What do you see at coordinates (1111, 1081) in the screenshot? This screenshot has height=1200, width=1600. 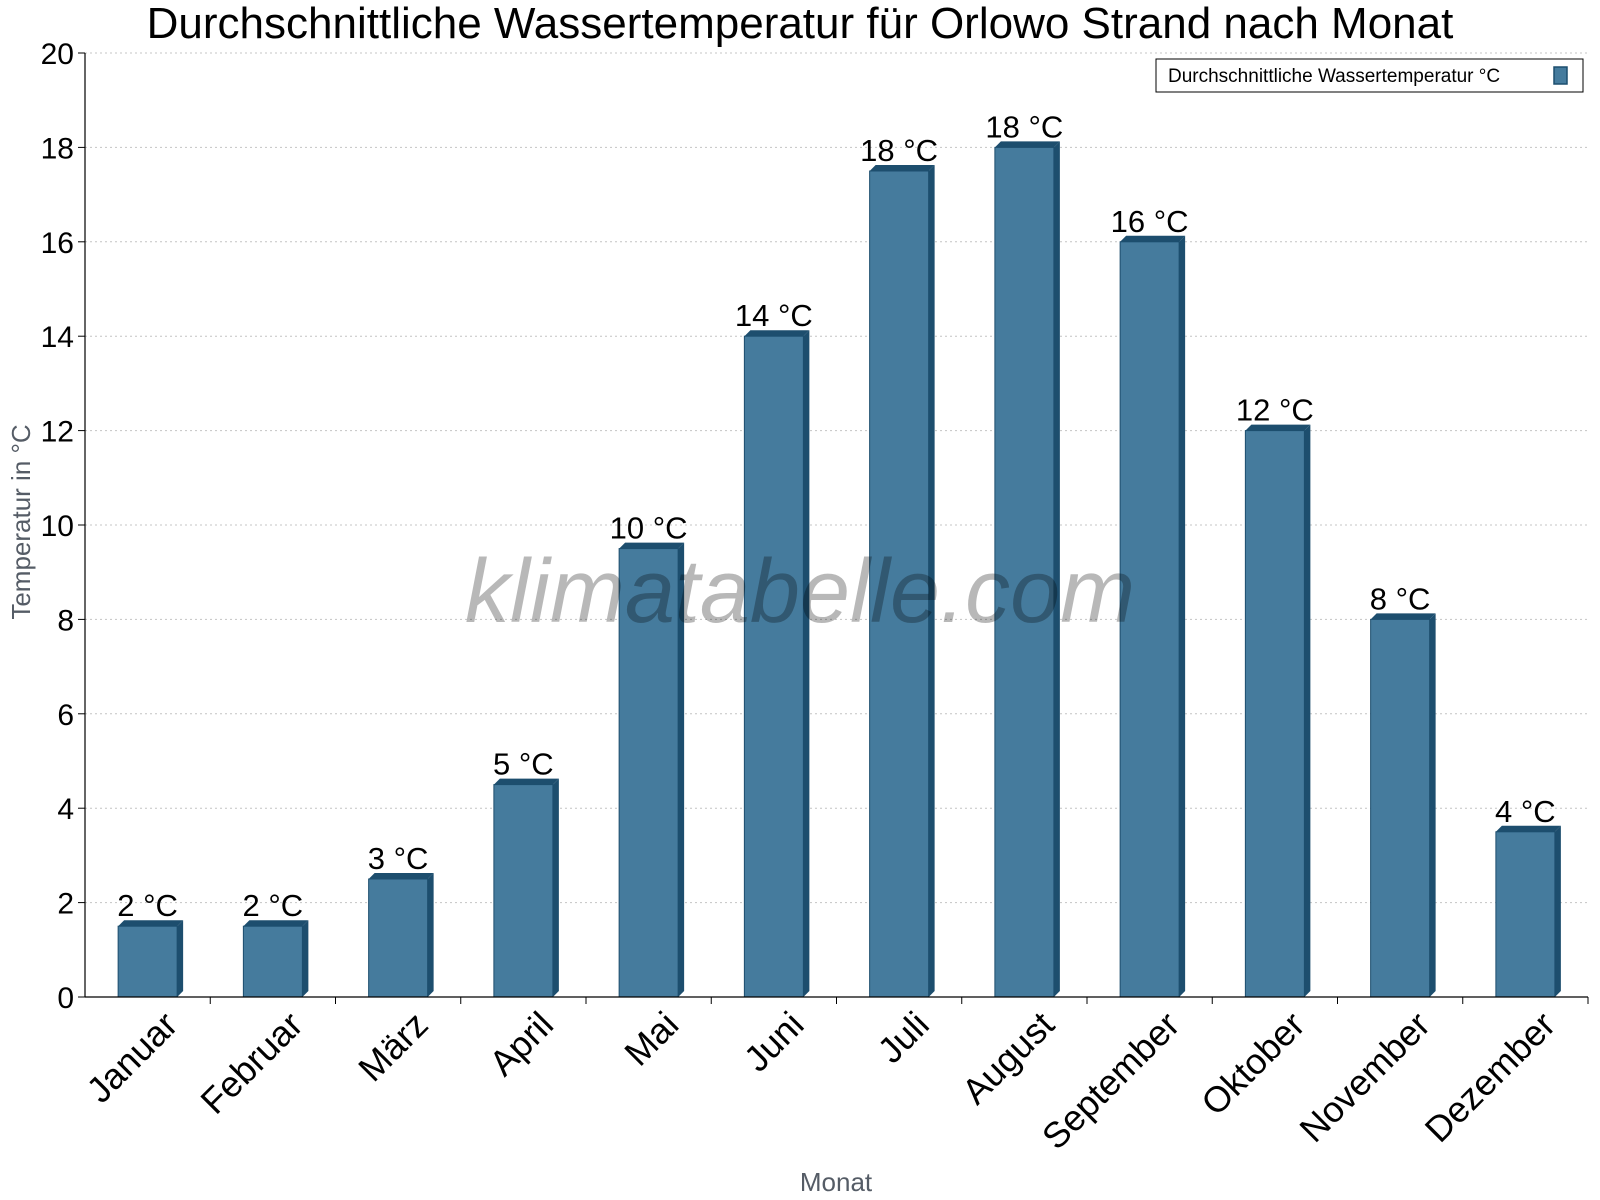 I see `x-tick-label: September` at bounding box center [1111, 1081].